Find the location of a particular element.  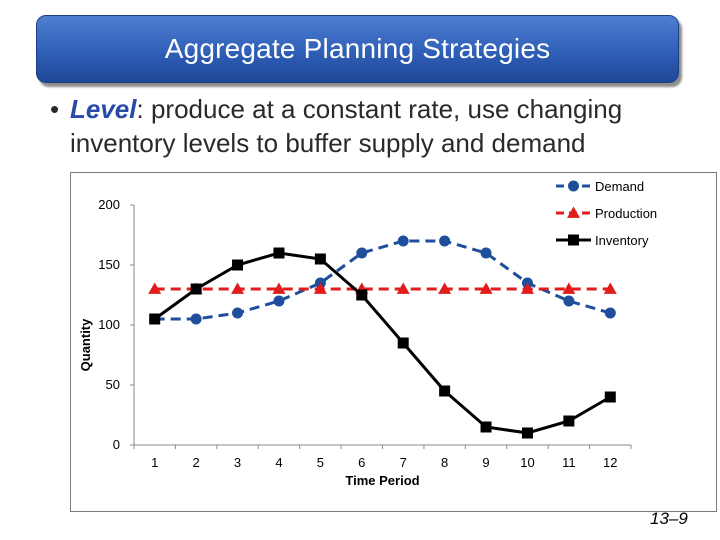

x-tick-label: 9 is located at coordinates (485, 462).